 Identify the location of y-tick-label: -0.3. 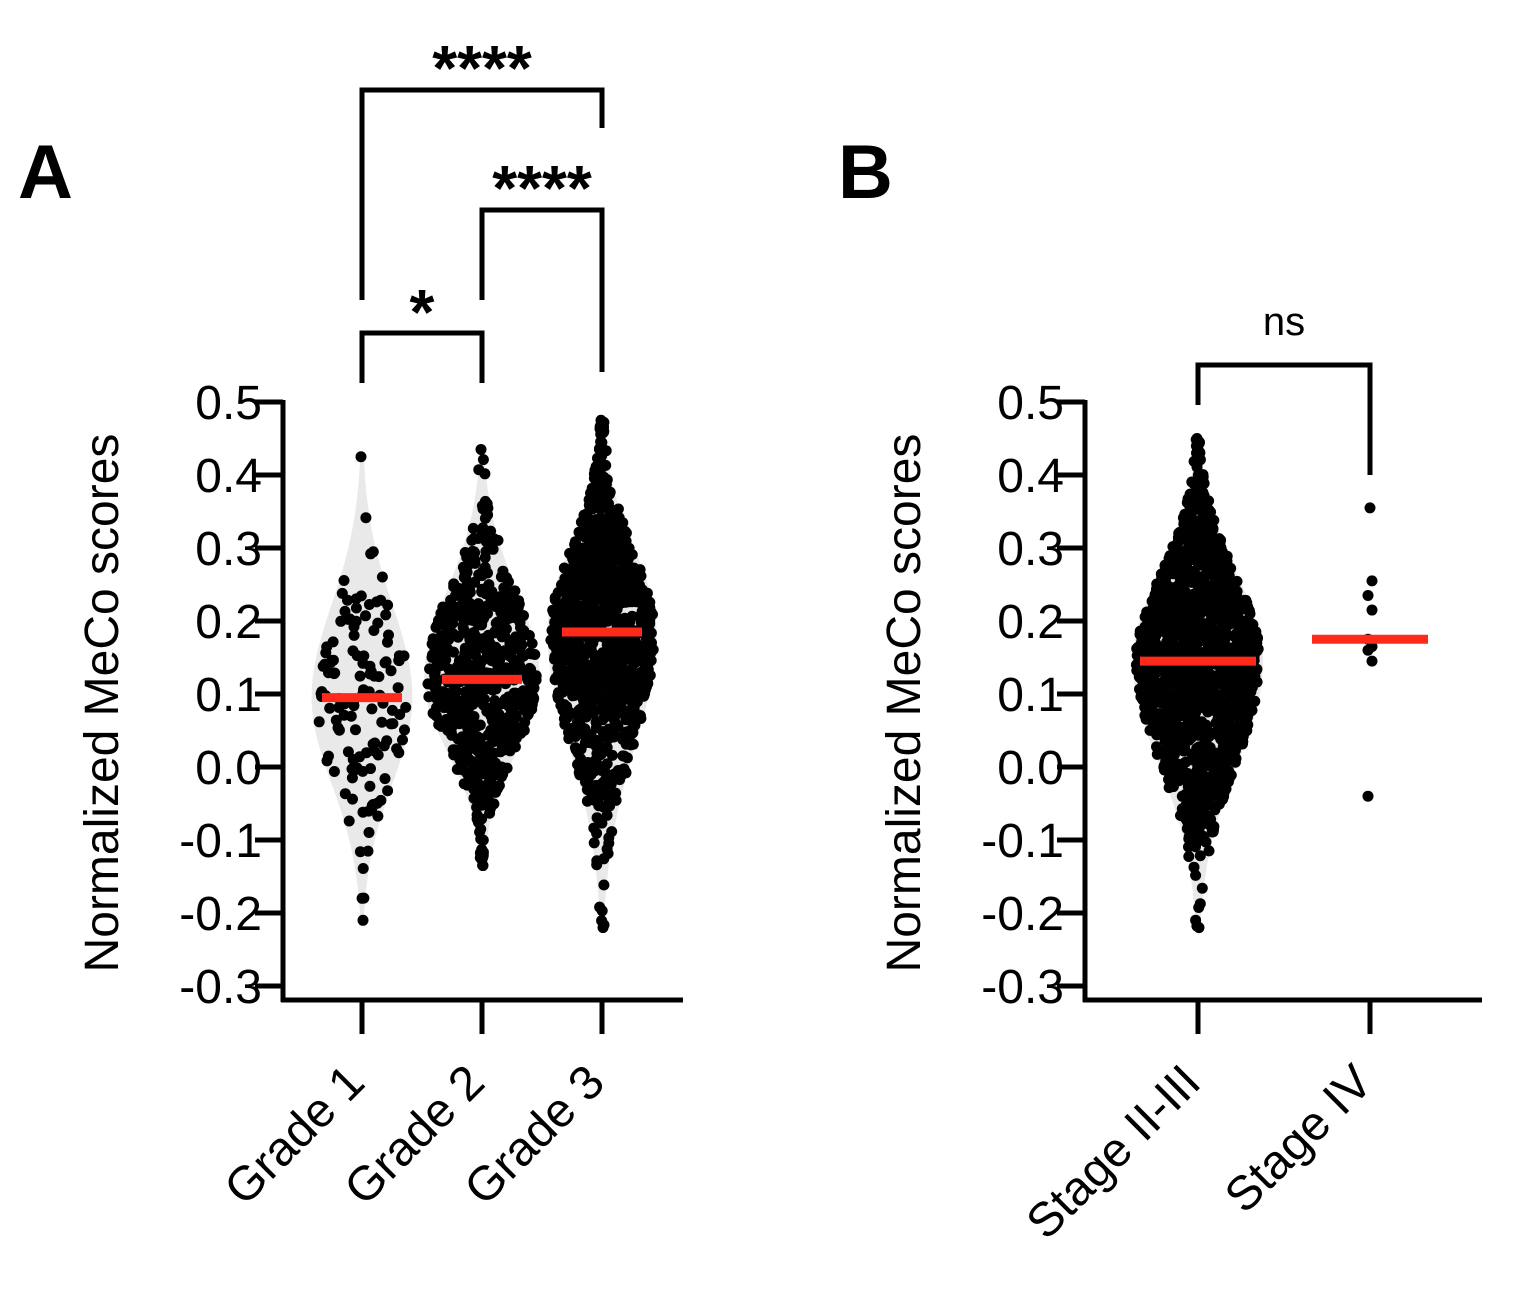
(1022, 987).